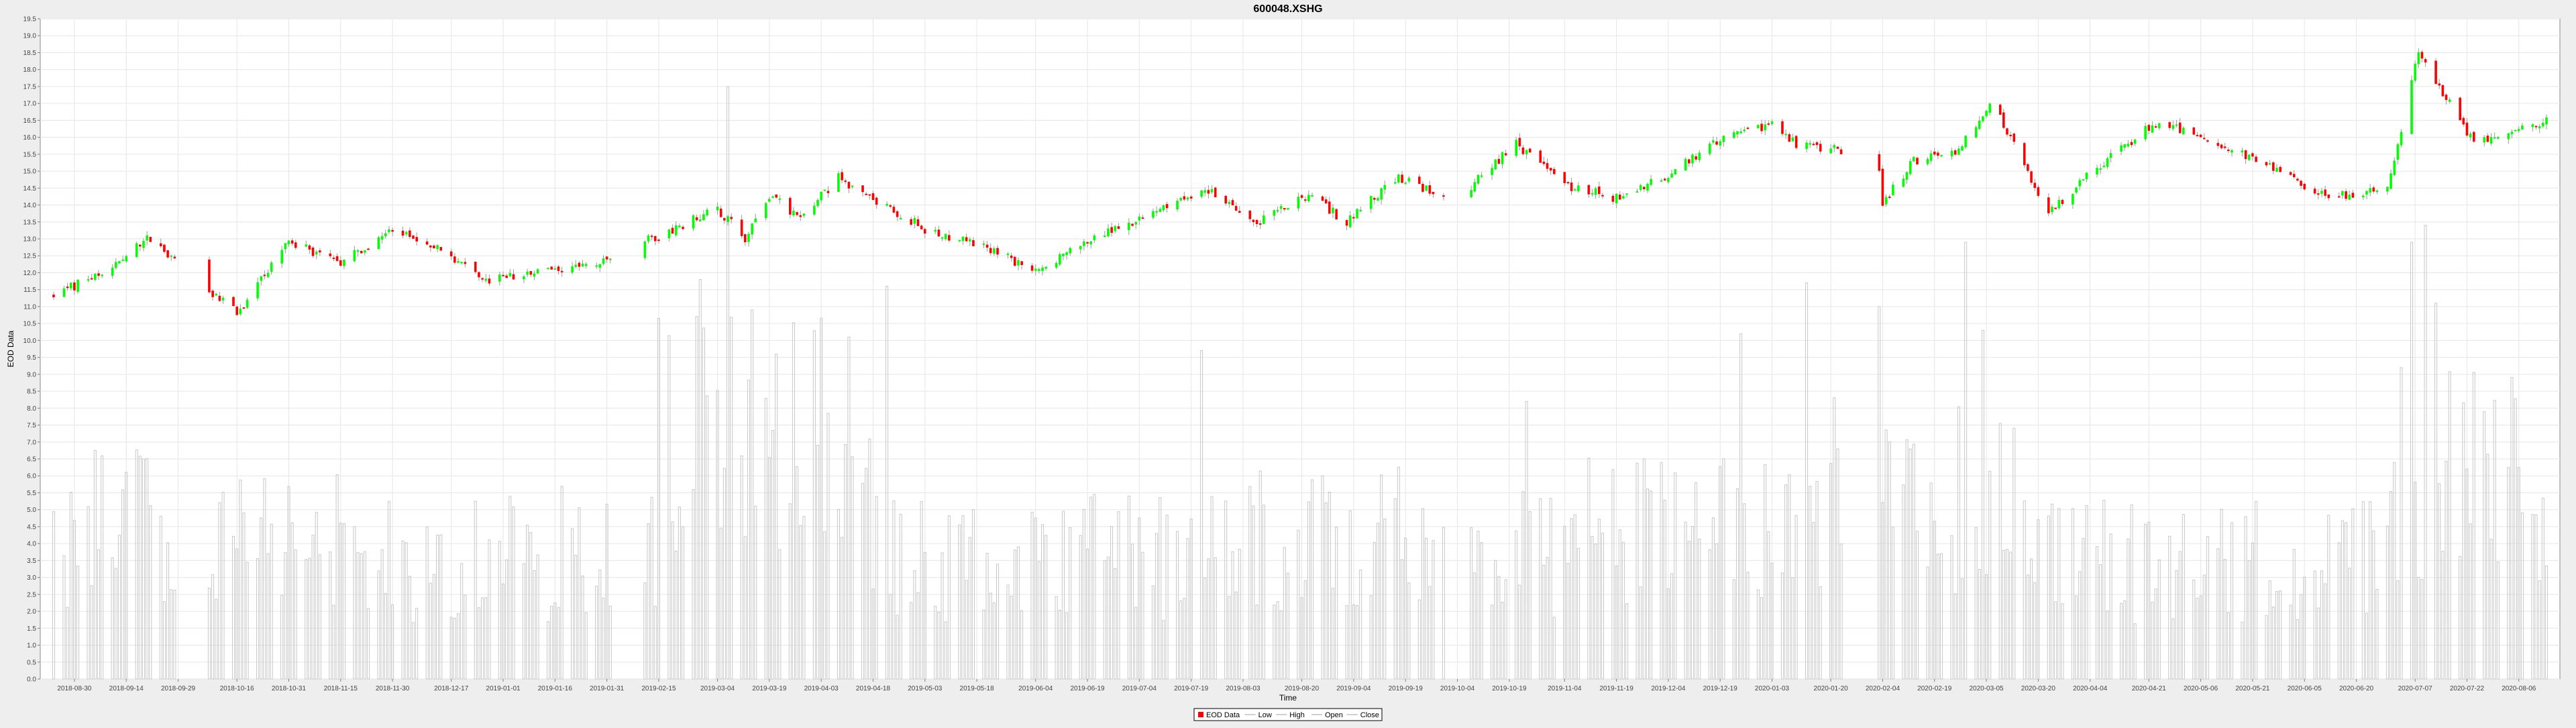 The height and width of the screenshot is (728, 2576). I want to click on y-tick-label: 13.5, so click(30, 222).